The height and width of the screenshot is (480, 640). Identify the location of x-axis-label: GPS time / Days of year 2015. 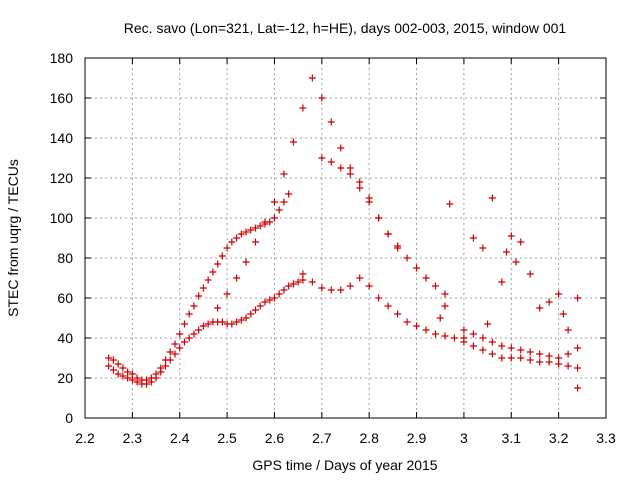
(344, 465).